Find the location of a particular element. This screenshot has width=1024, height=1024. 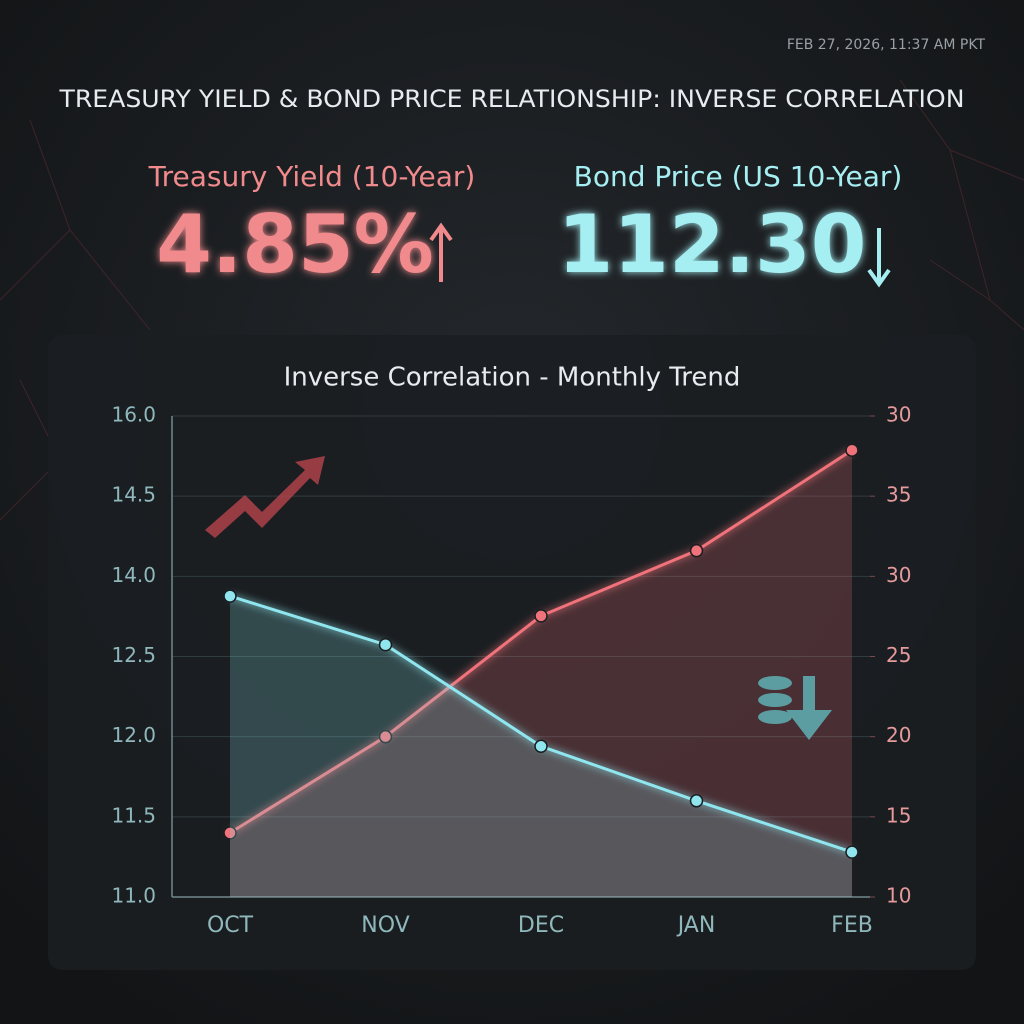

y-tick-label: 16.0 is located at coordinates (133, 415).